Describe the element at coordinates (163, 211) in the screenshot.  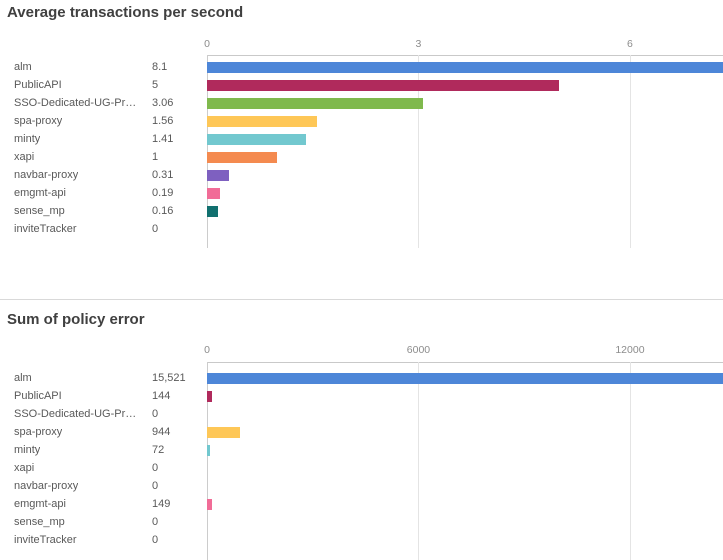
I see `value-label: 0.16` at that location.